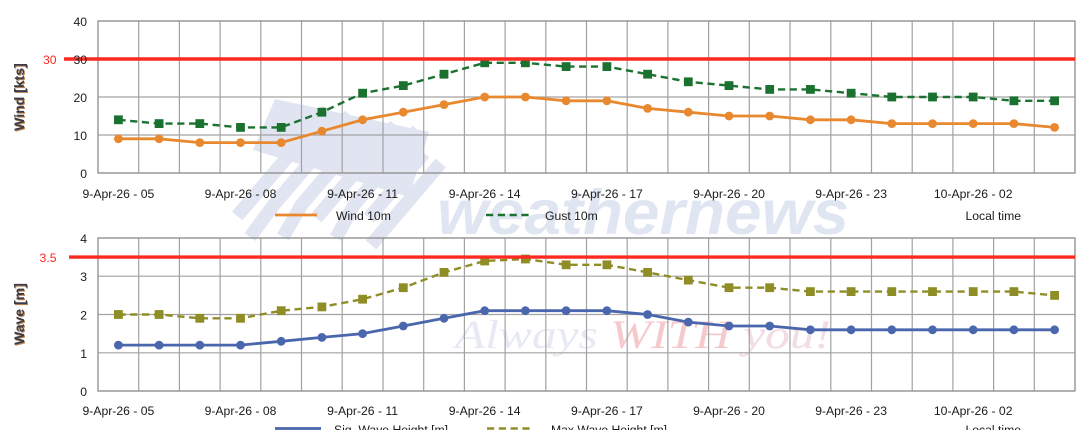  What do you see at coordinates (609, 426) in the screenshot?
I see `svg-text: Max Wave Height [m]` at bounding box center [609, 426].